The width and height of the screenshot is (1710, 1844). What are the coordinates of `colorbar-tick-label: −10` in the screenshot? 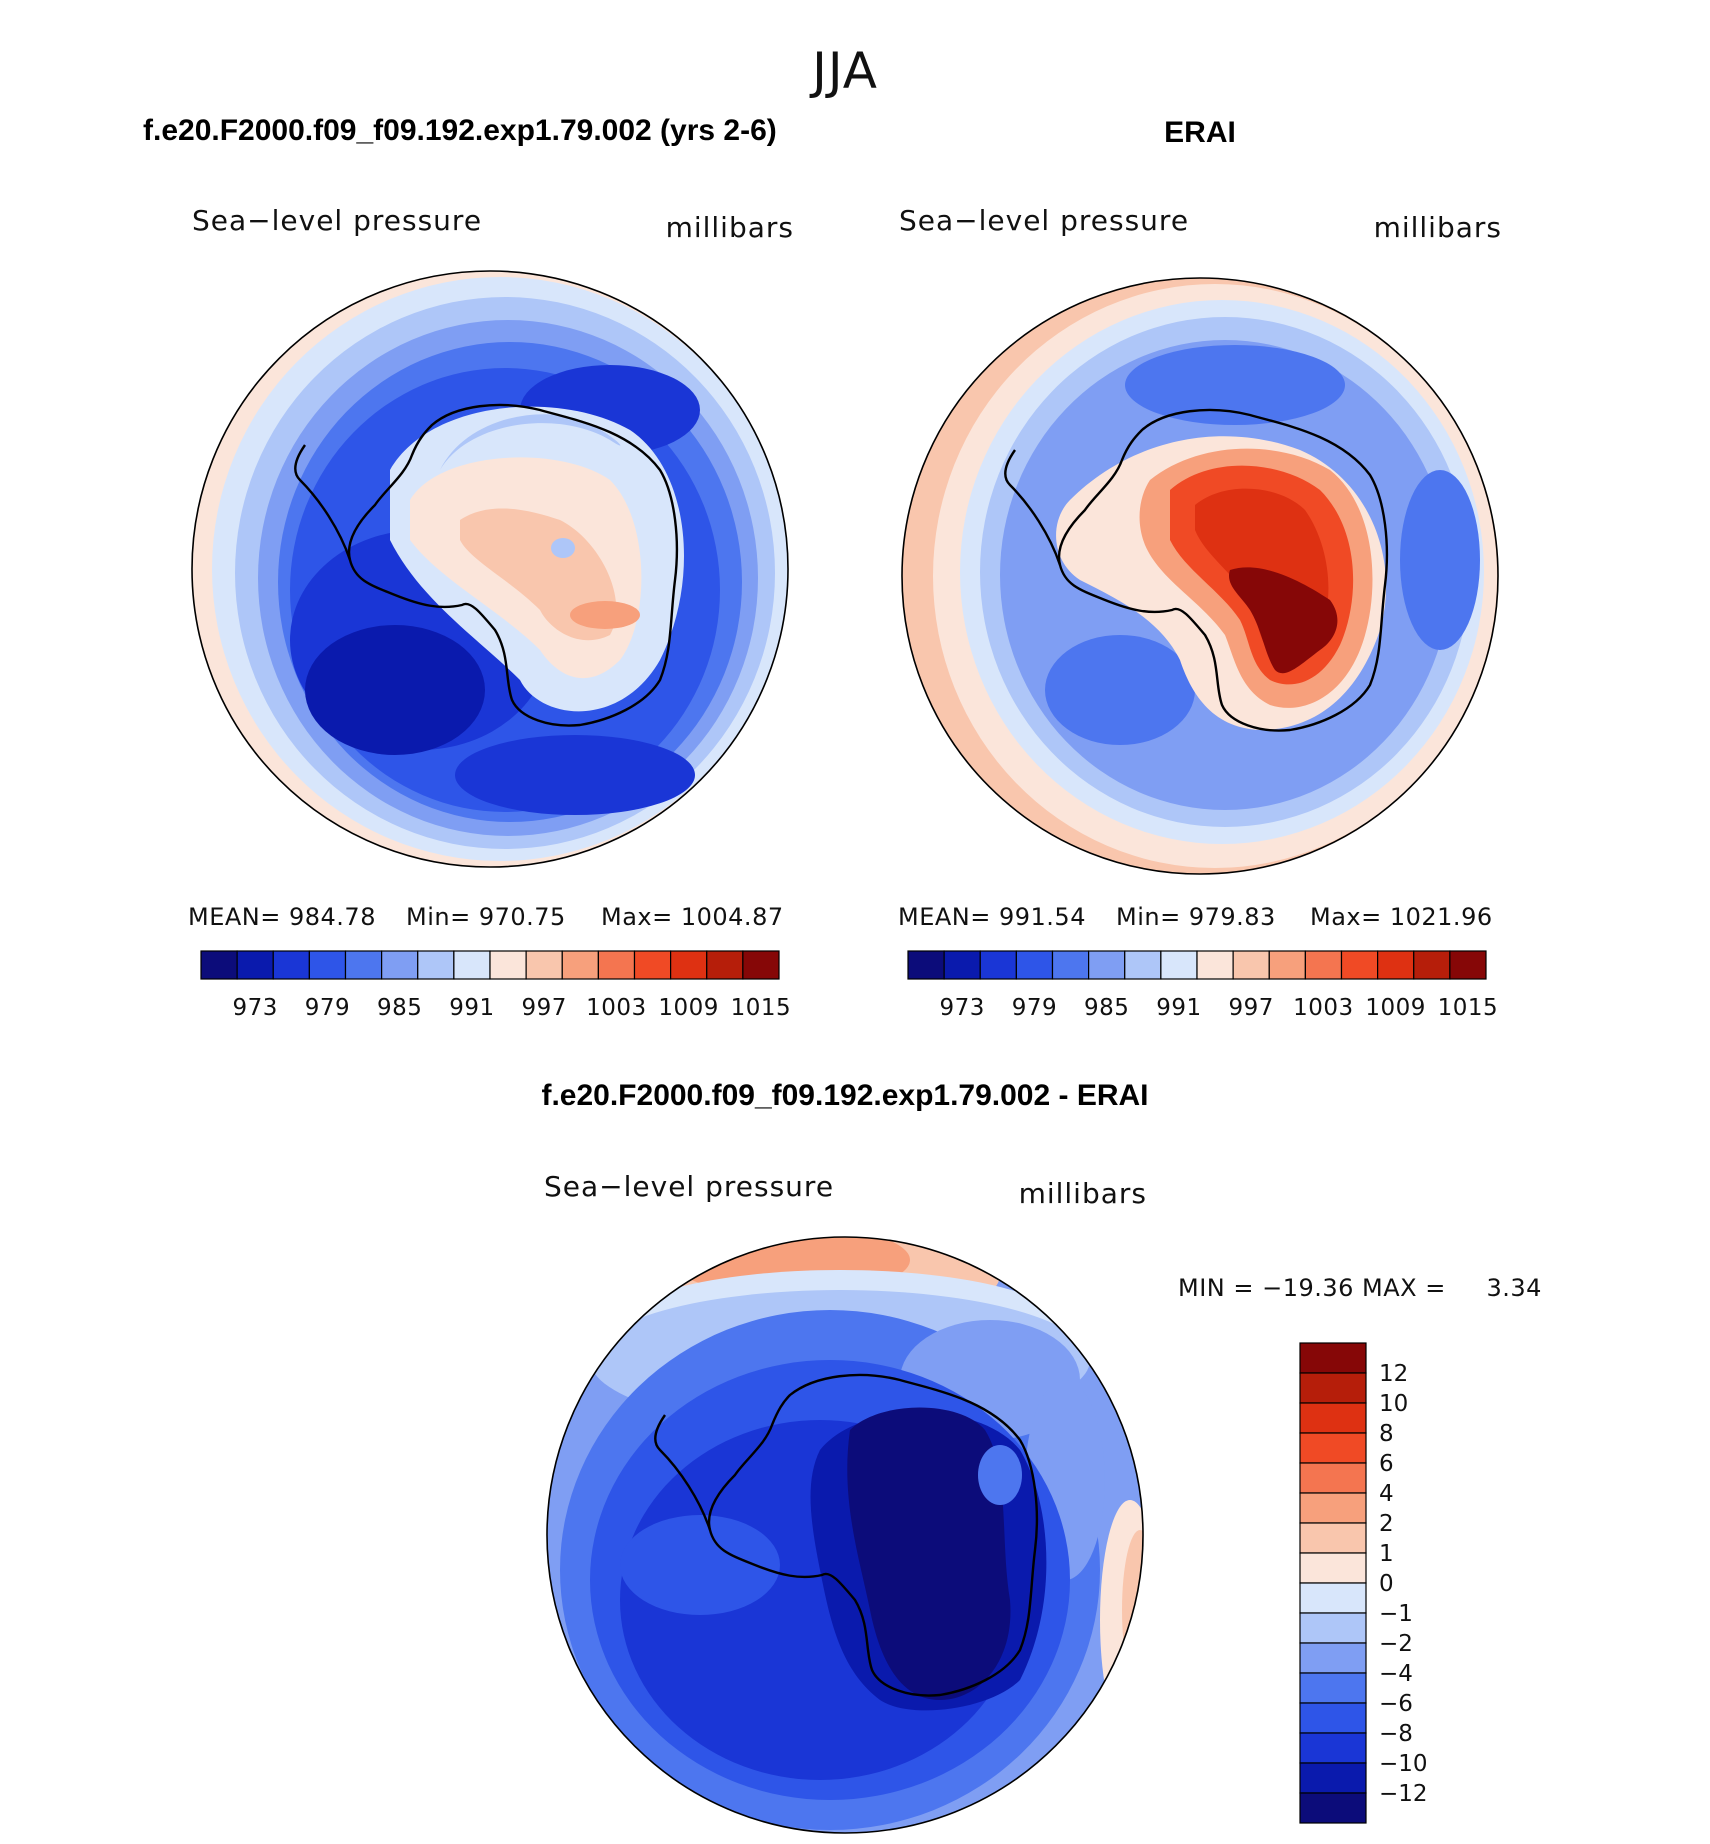 It's located at (1403, 1764).